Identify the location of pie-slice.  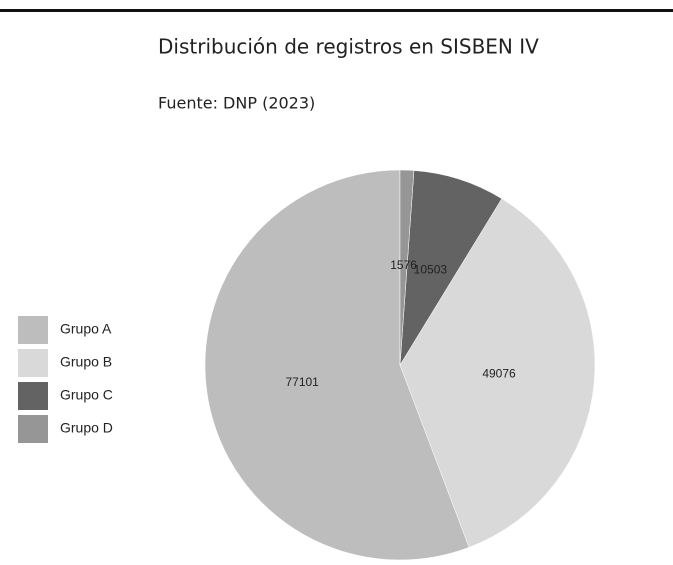
(407, 267).